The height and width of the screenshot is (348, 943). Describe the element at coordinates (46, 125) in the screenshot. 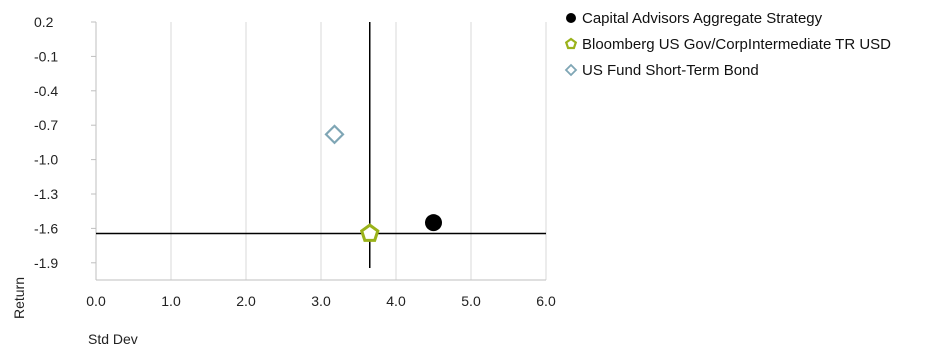

I see `y-tick-label: -0.7` at that location.